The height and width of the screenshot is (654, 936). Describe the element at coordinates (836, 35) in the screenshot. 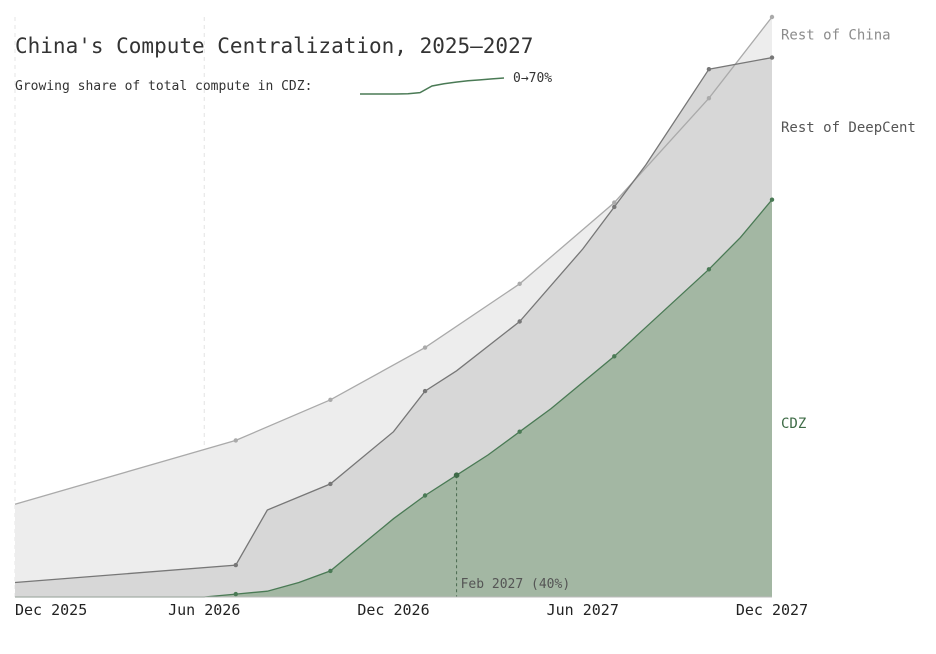

I see `rest-of-china-label: Rest of China` at that location.